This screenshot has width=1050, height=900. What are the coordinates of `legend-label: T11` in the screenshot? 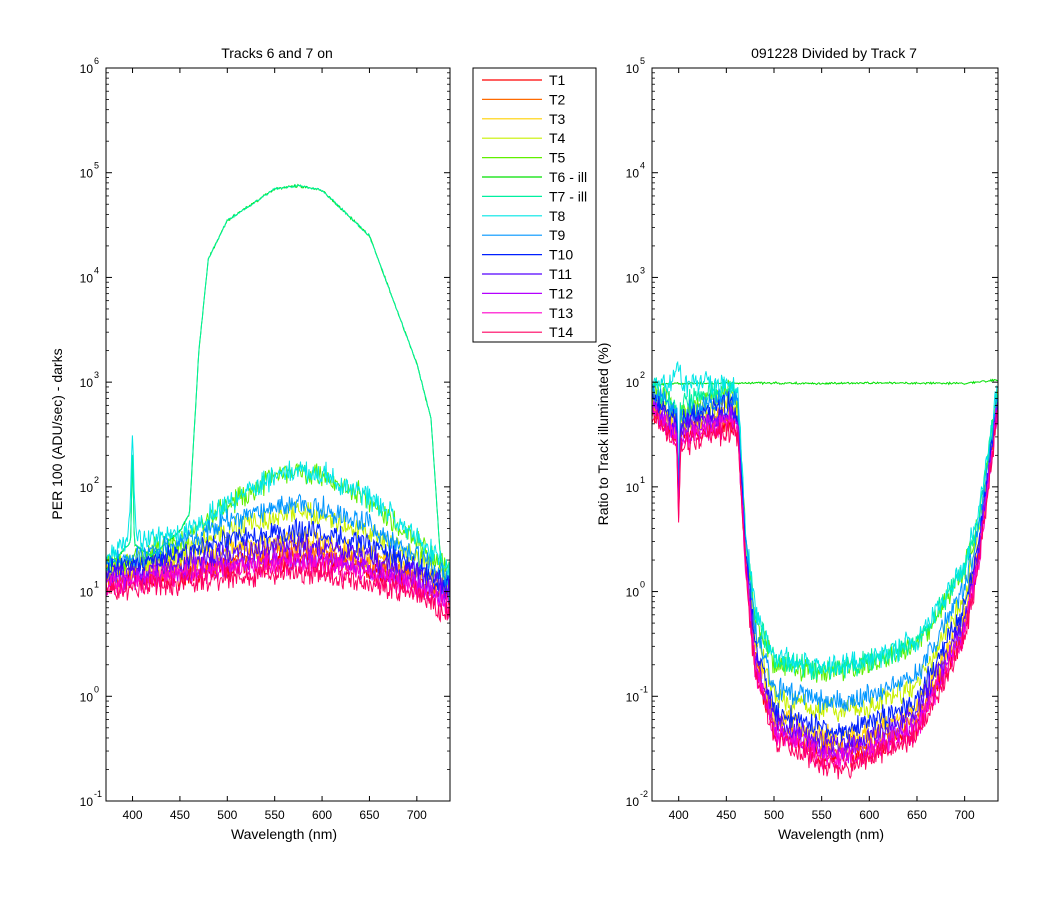 It's located at (560, 274).